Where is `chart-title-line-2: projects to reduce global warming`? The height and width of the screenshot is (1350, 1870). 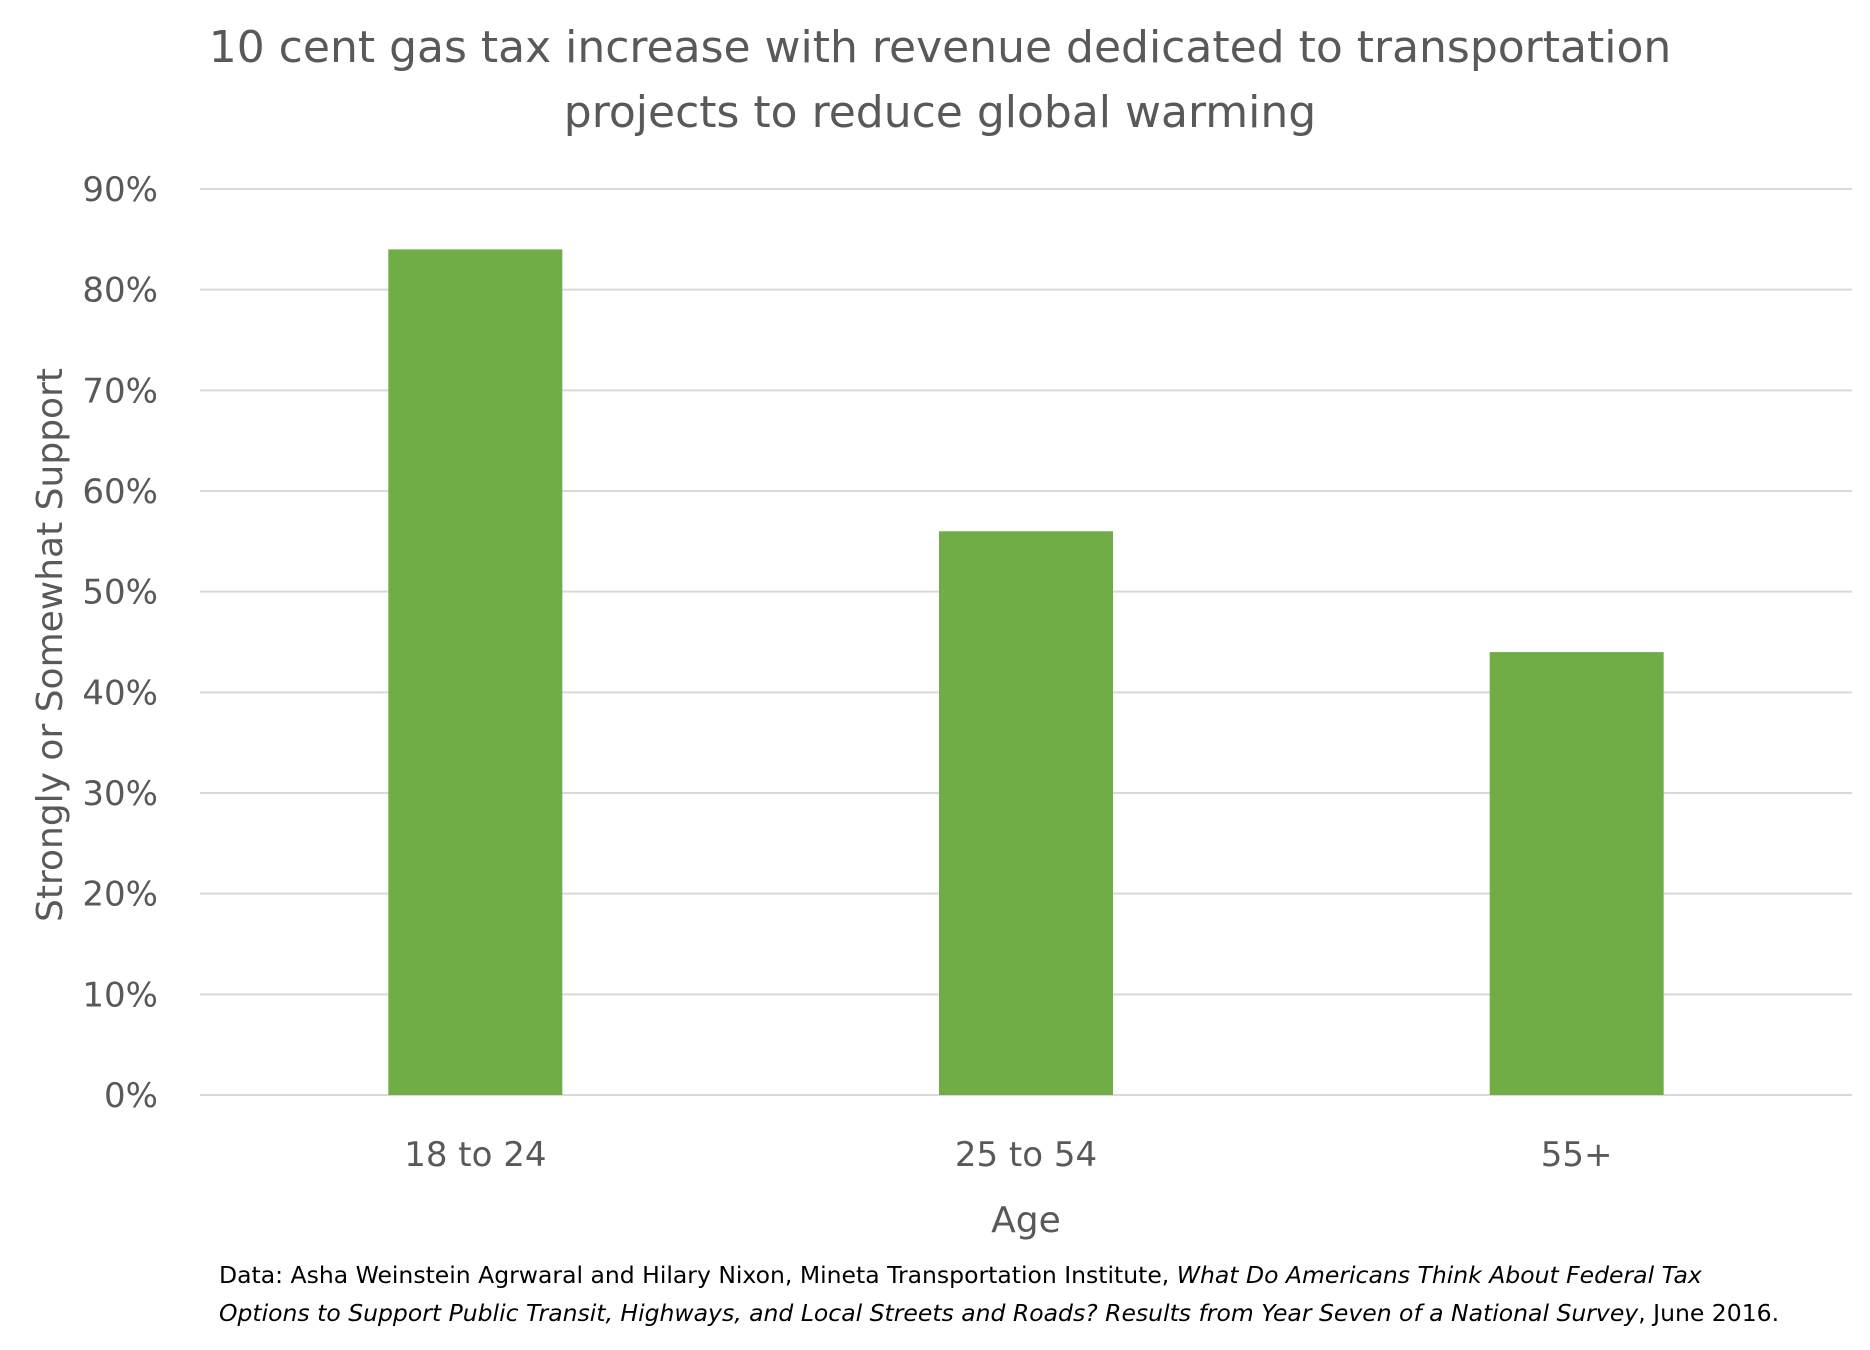 chart-title-line-2: projects to reduce global warming is located at coordinates (940, 112).